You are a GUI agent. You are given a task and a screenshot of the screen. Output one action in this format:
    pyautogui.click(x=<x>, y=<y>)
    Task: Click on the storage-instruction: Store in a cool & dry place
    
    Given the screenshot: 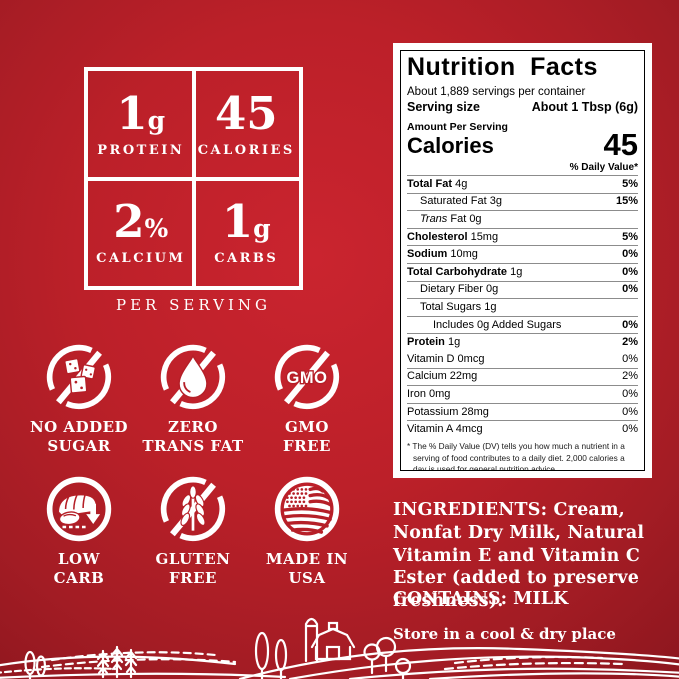 What is the action you would take?
    pyautogui.click(x=504, y=634)
    